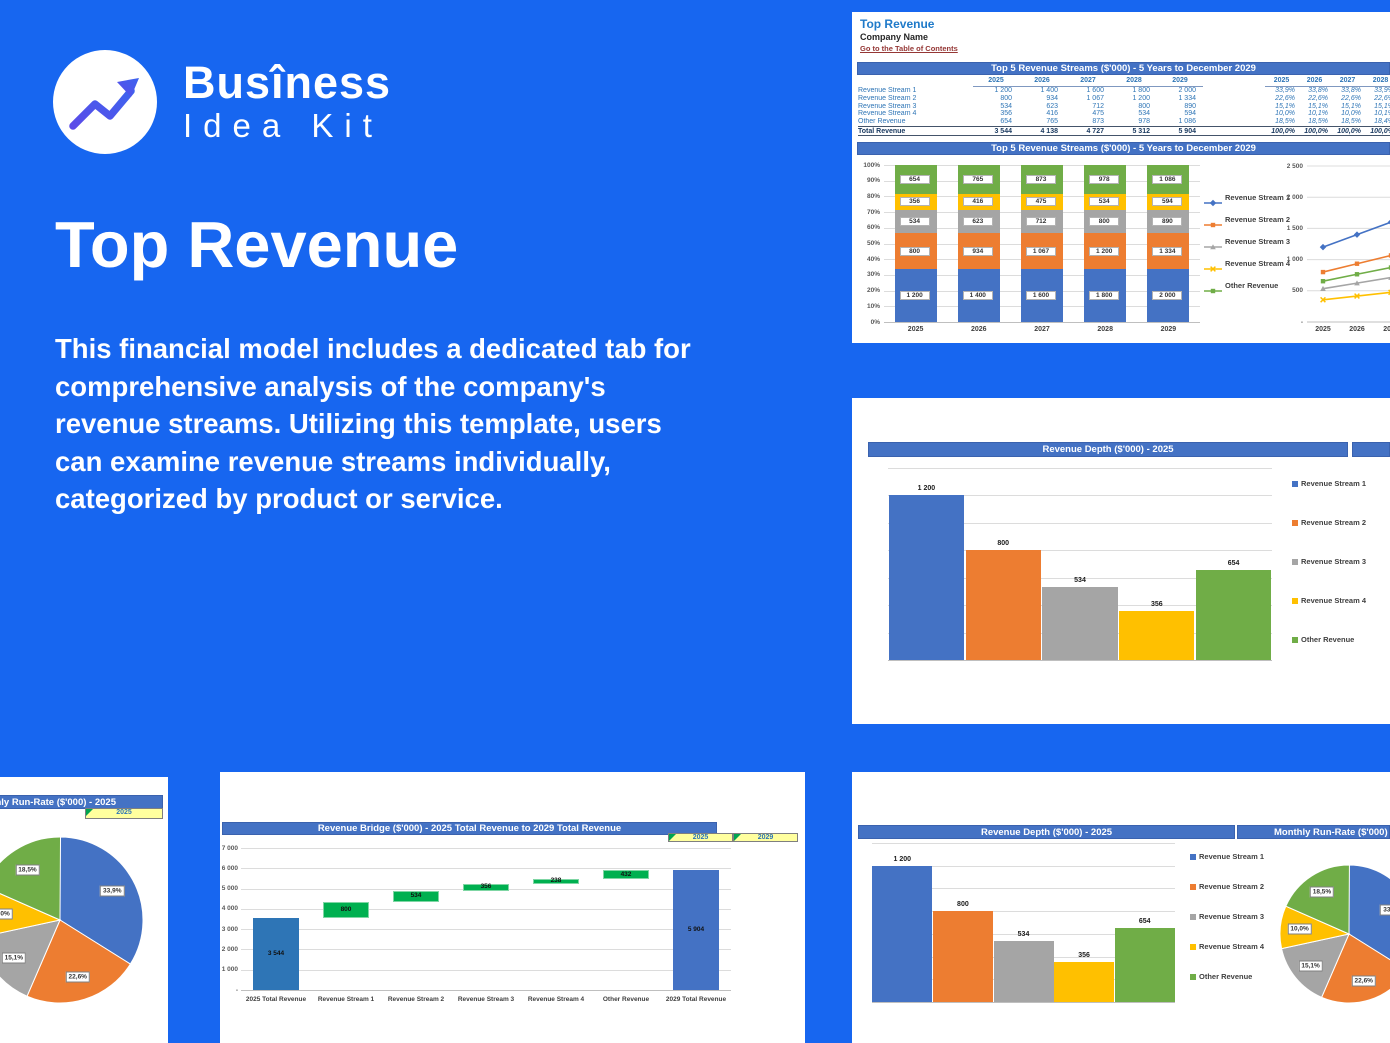 The width and height of the screenshot is (1390, 1043). Describe the element at coordinates (1187, 122) in the screenshot. I see `value-cell: 1 086` at that location.